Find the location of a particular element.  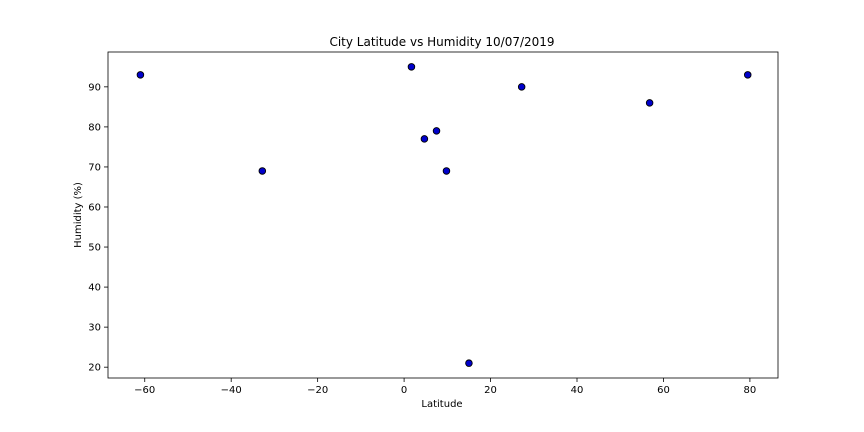

y-tick-label: 90 is located at coordinates (94, 87).